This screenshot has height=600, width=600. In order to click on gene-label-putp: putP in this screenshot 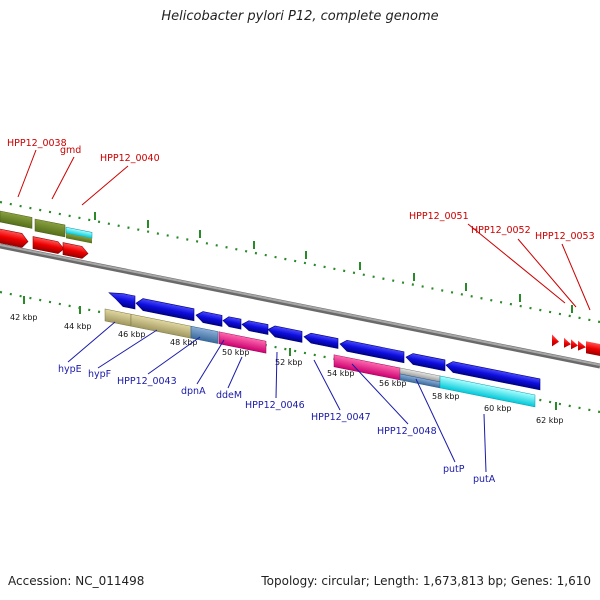, I will do `click(454, 469)`.